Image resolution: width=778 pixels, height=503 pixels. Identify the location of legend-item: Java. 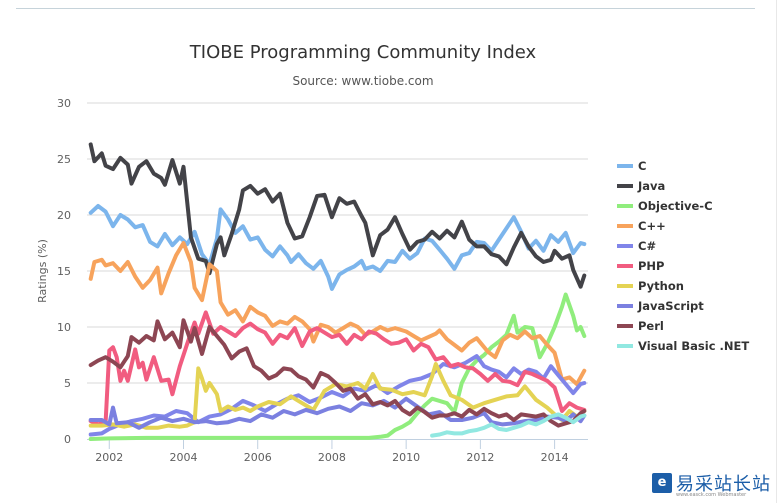
(641, 186).